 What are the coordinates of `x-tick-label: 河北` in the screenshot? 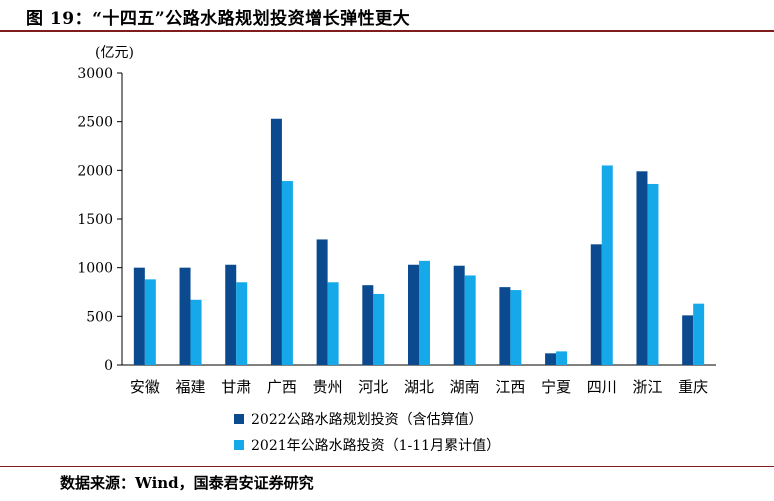 It's located at (373, 387).